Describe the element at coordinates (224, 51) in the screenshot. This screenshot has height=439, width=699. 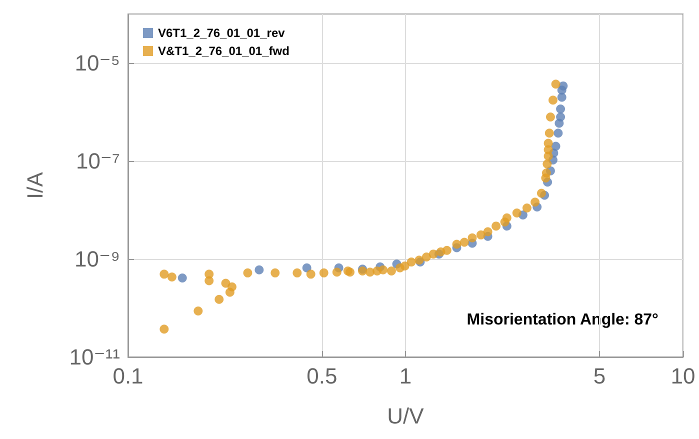
I see `legend-label: V&T1_2_76_01_01_fwd` at that location.